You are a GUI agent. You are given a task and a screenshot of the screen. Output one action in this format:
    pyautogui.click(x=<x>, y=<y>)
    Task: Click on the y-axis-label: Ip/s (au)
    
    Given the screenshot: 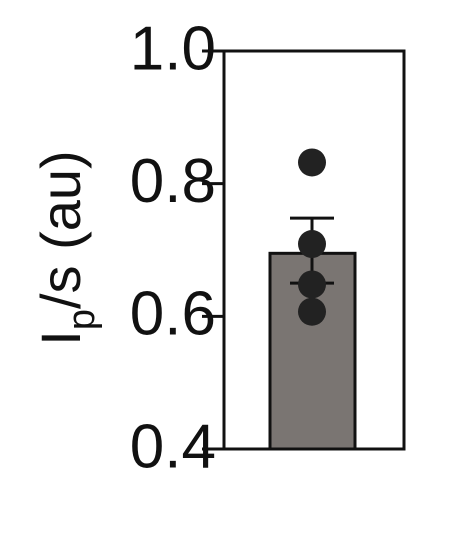 What is the action you would take?
    pyautogui.click(x=66, y=247)
    